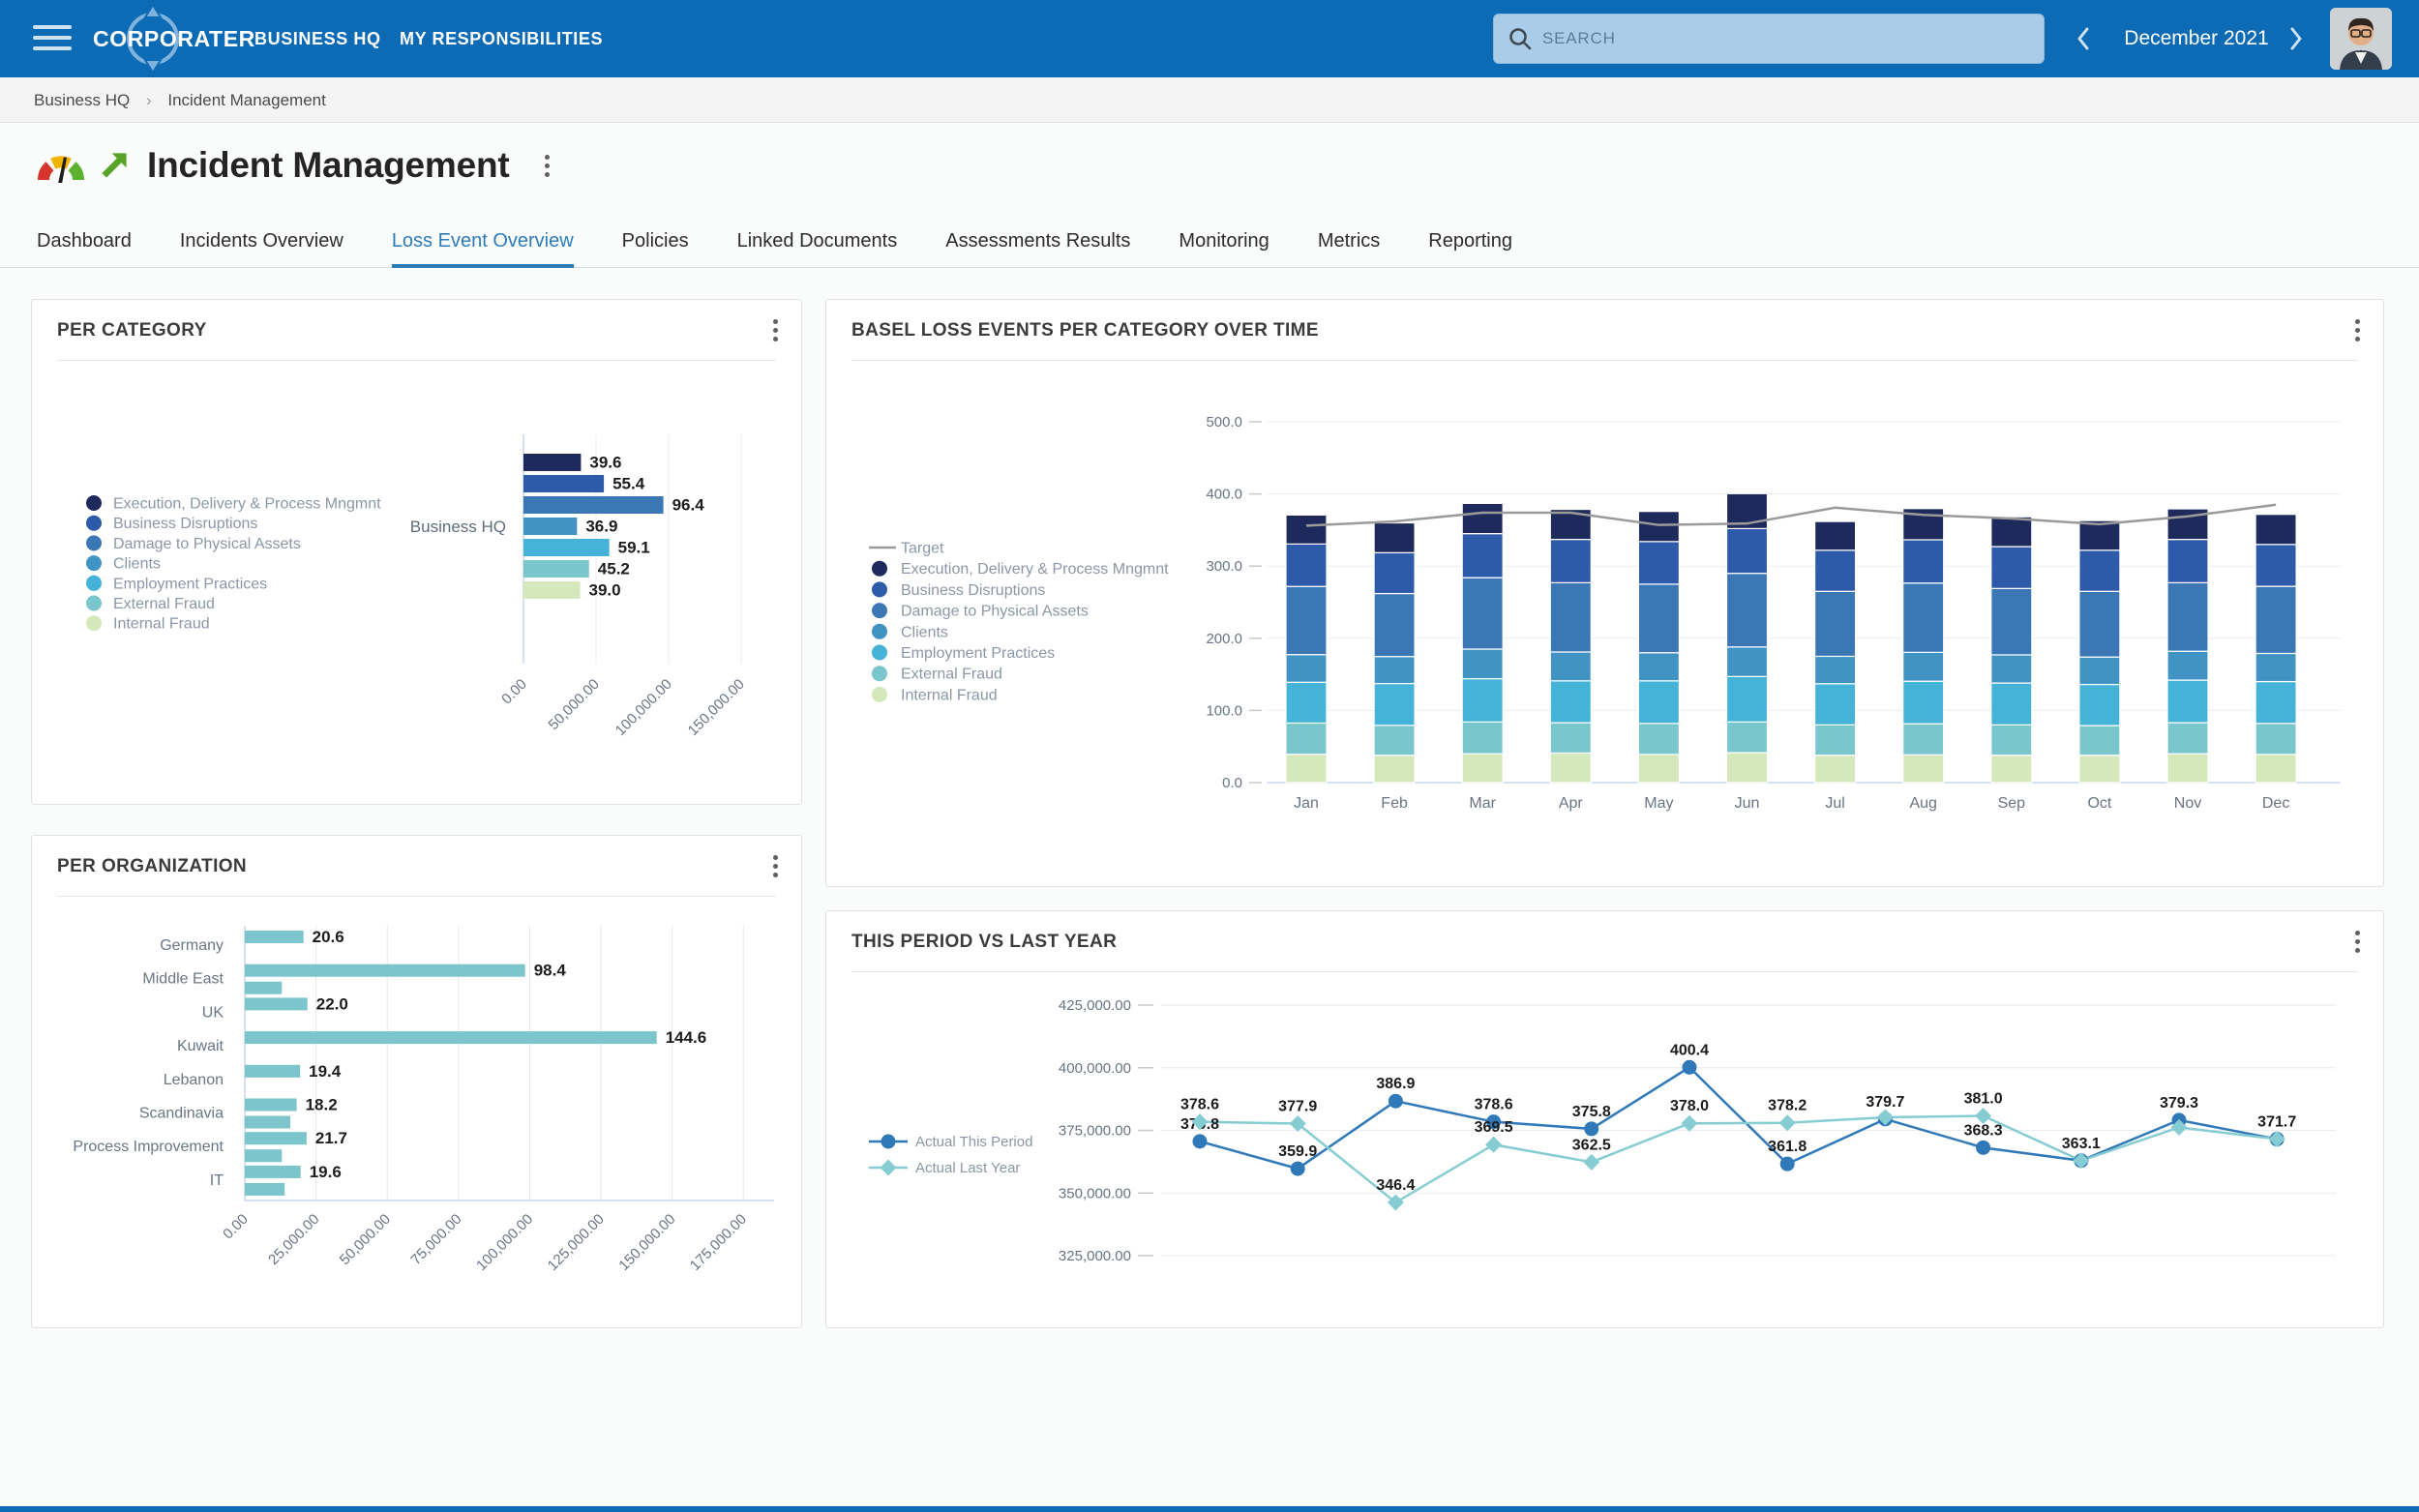  Describe the element at coordinates (1038, 241) in the screenshot. I see `tab-assessments-results: Assessments Results` at that location.